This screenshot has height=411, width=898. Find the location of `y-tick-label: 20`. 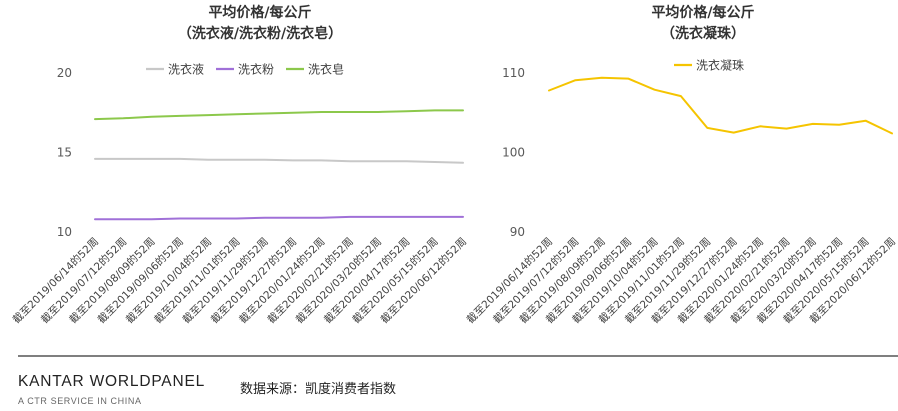

y-tick-label: 20 is located at coordinates (64, 73).